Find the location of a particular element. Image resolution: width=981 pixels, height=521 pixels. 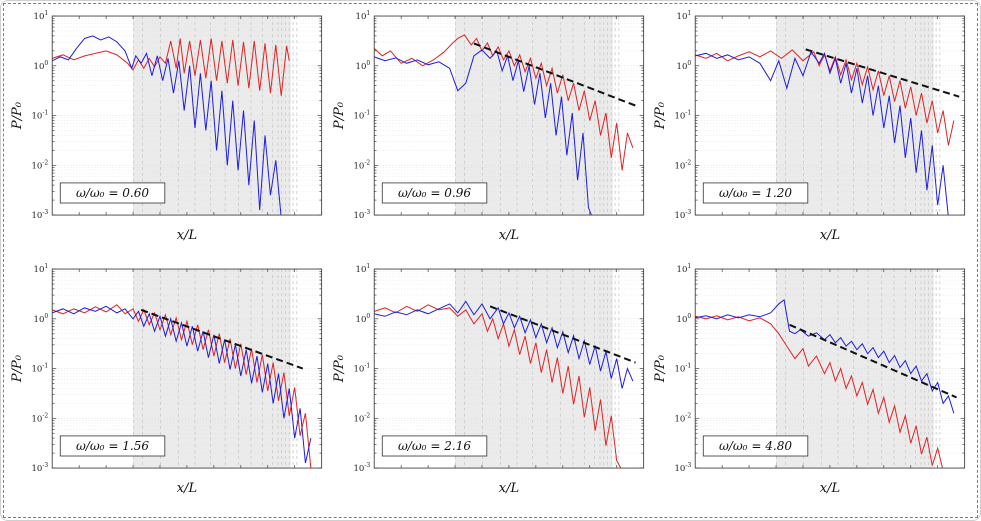

omega-label-text: ω/ω₀ = 4.80 is located at coordinates (755, 446).